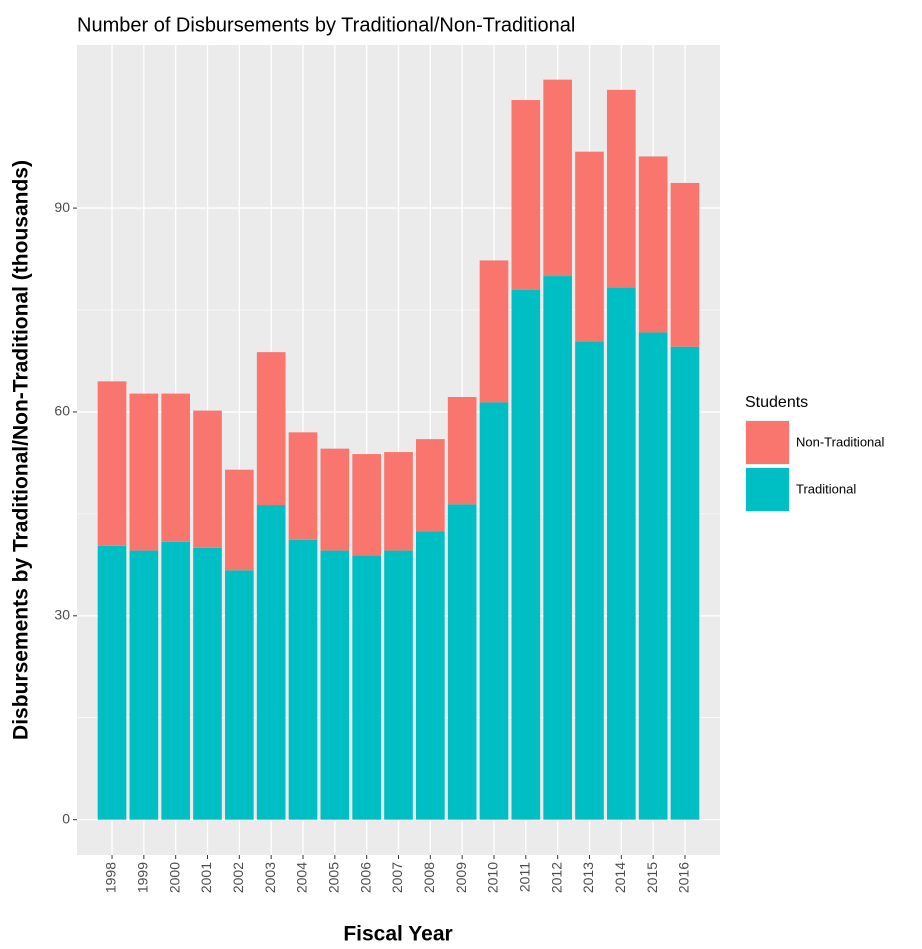  What do you see at coordinates (206, 877) in the screenshot?
I see `x-tick-label: 2001` at bounding box center [206, 877].